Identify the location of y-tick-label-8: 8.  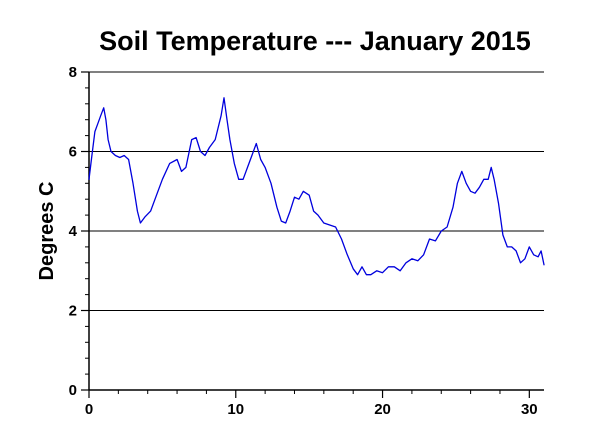
(73, 72).